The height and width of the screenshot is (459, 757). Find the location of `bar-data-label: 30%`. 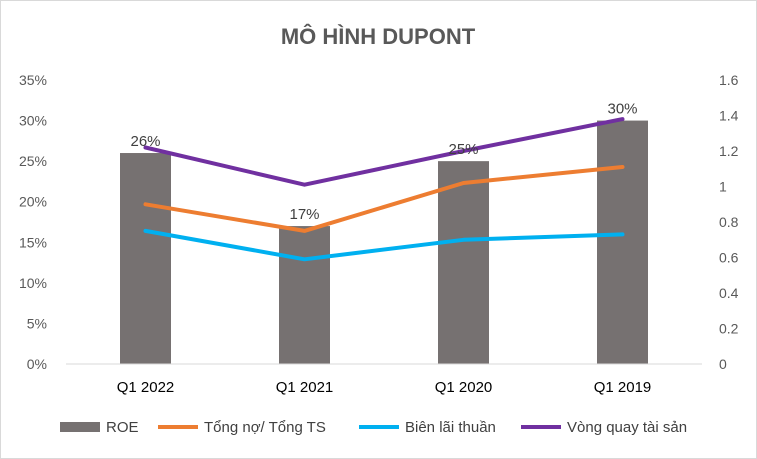

bar-data-label: 30% is located at coordinates (622, 109).